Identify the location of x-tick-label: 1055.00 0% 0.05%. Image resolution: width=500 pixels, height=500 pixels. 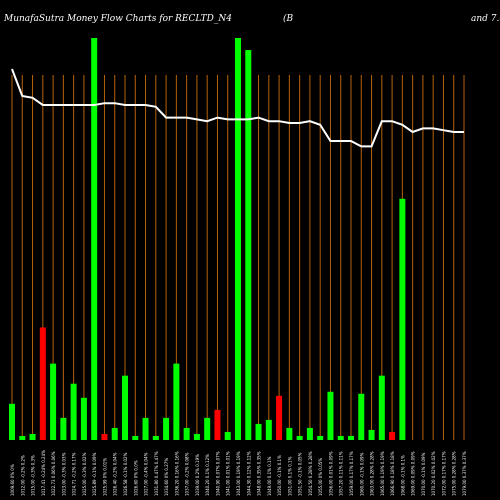
(320, 477).